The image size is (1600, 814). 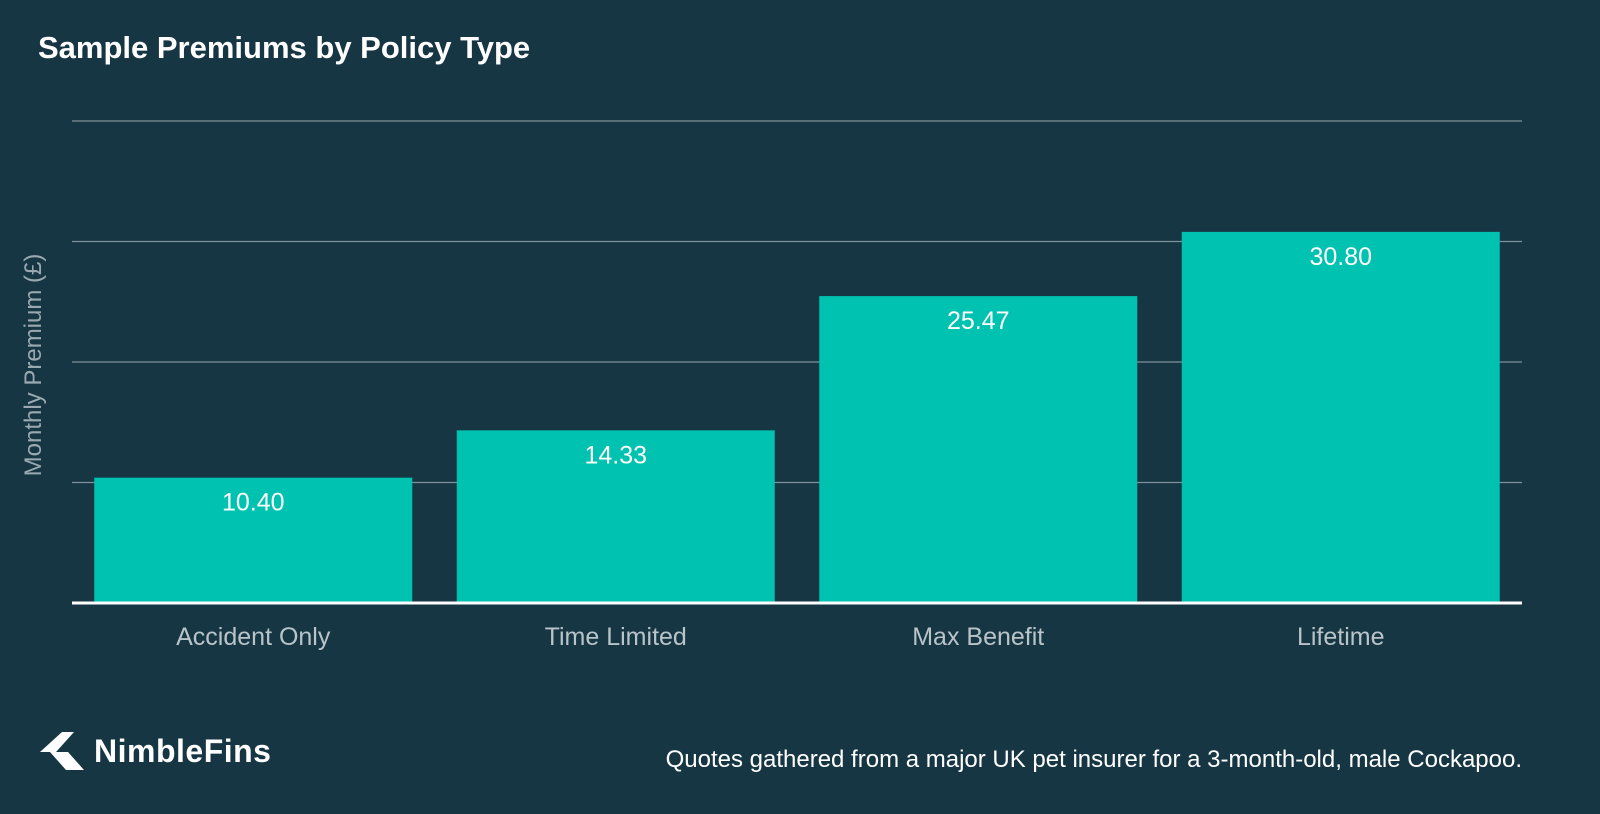 I want to click on y-axis-label: Monthly Premium (£), so click(x=33, y=365).